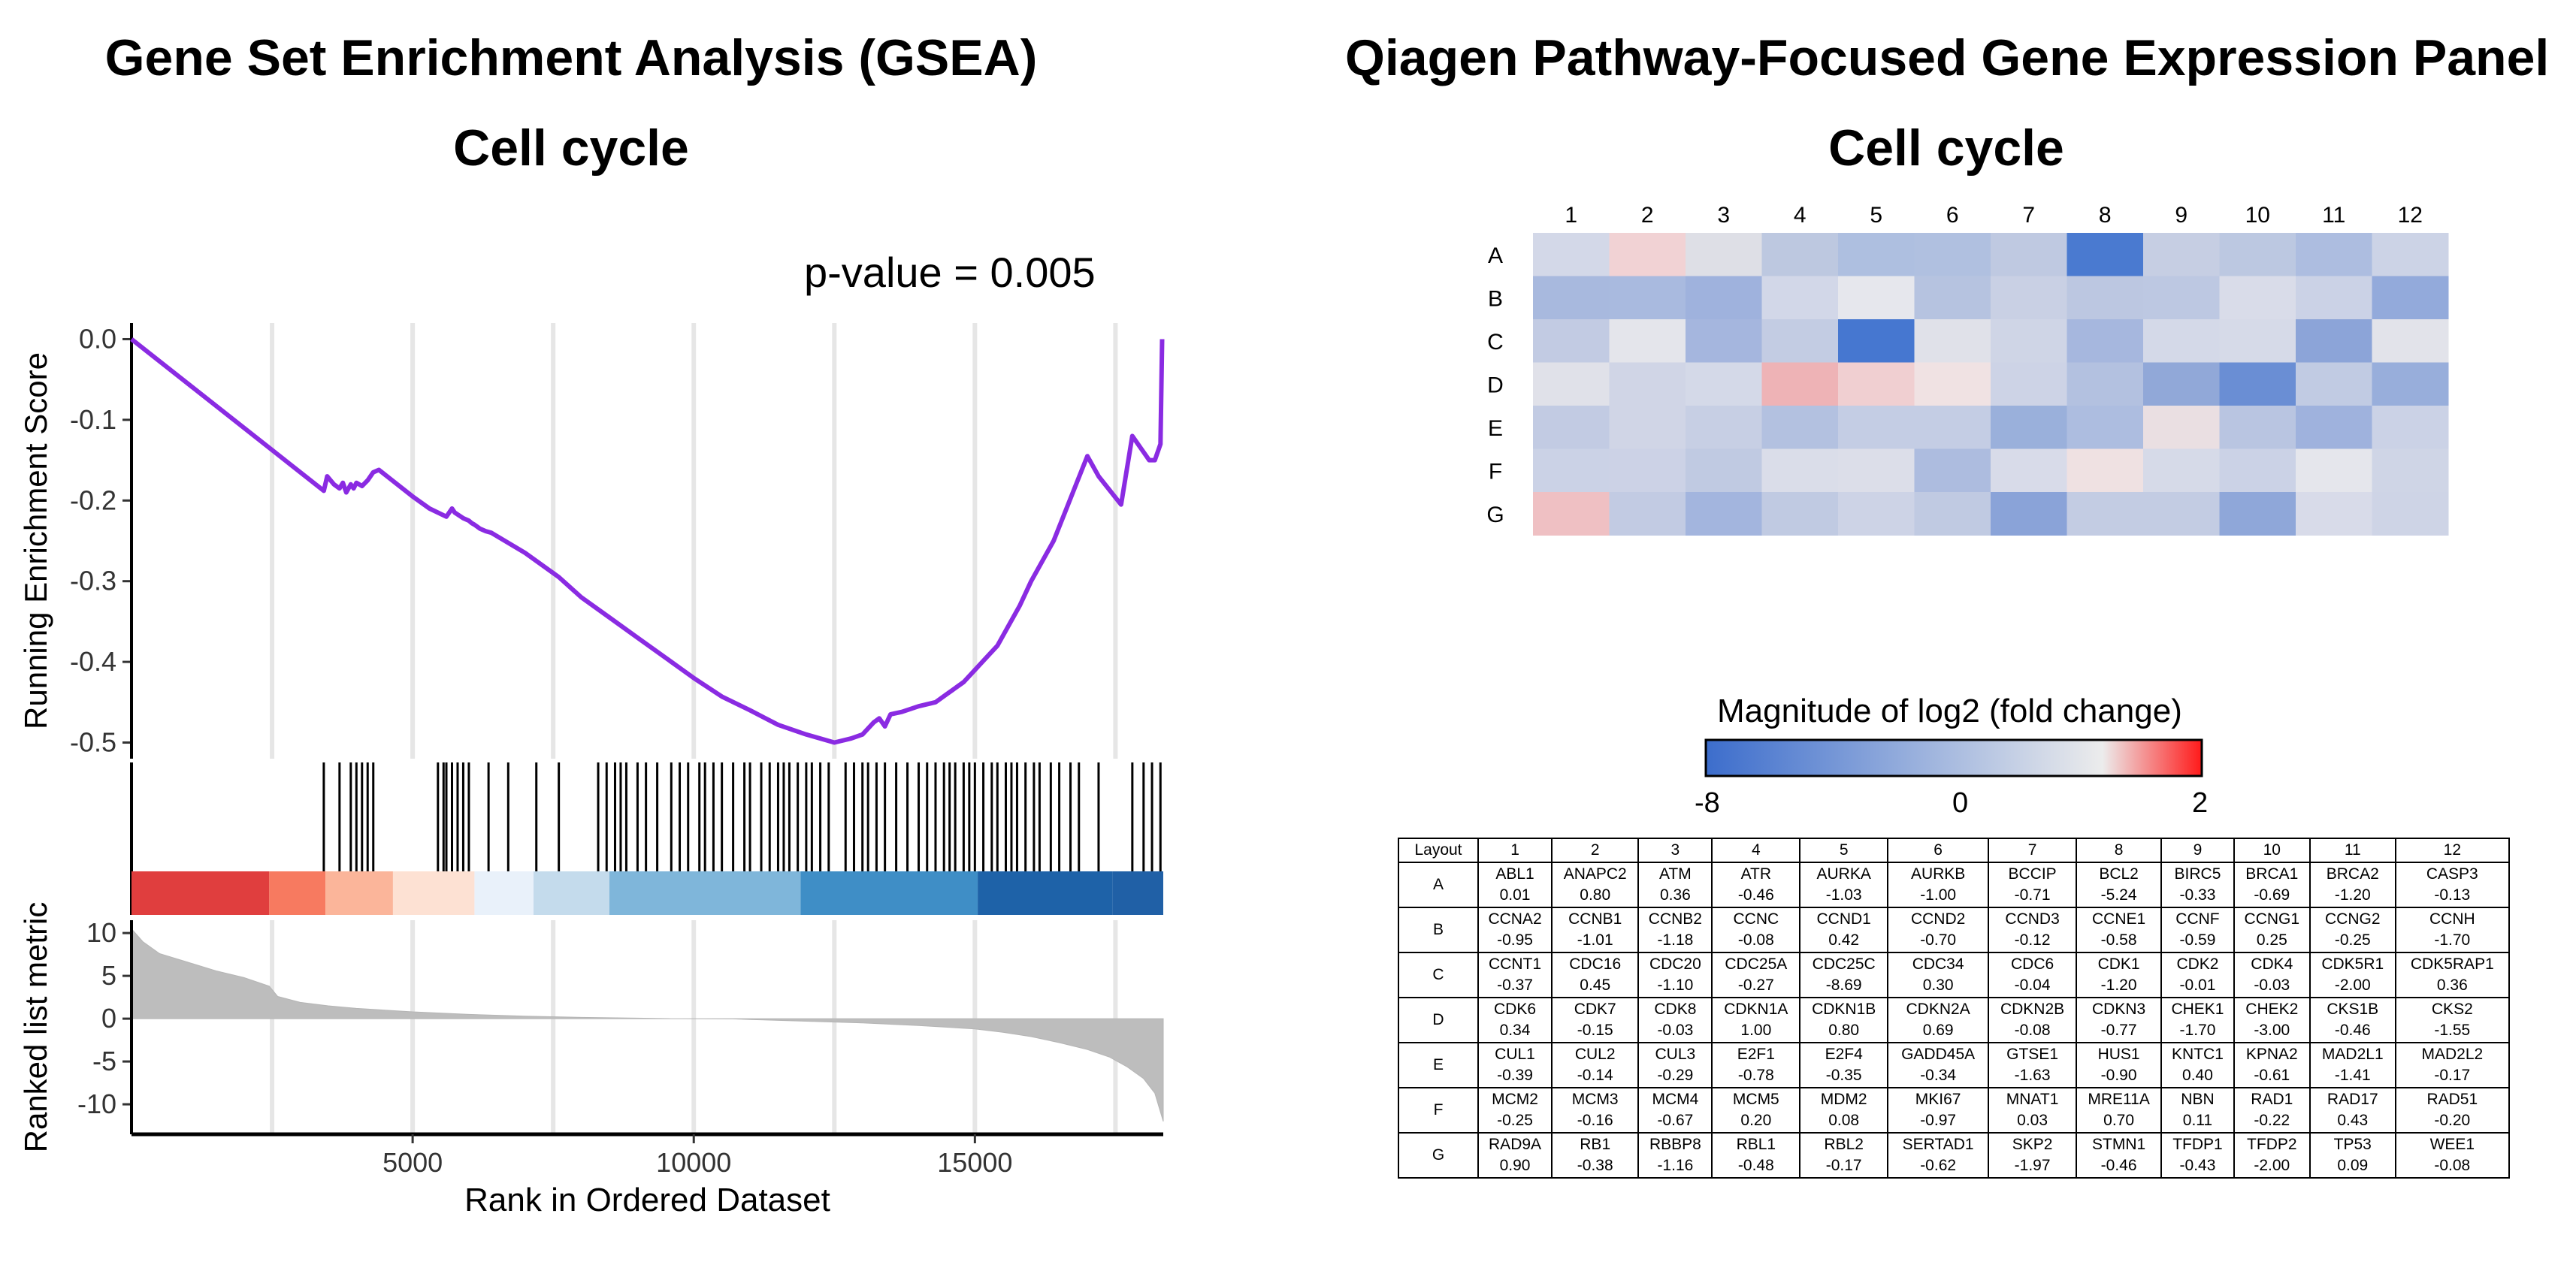 This screenshot has height=1277, width=2576. Describe the element at coordinates (2452, 1155) in the screenshot. I see `layout-cell: WEE1 -0.08` at that location.